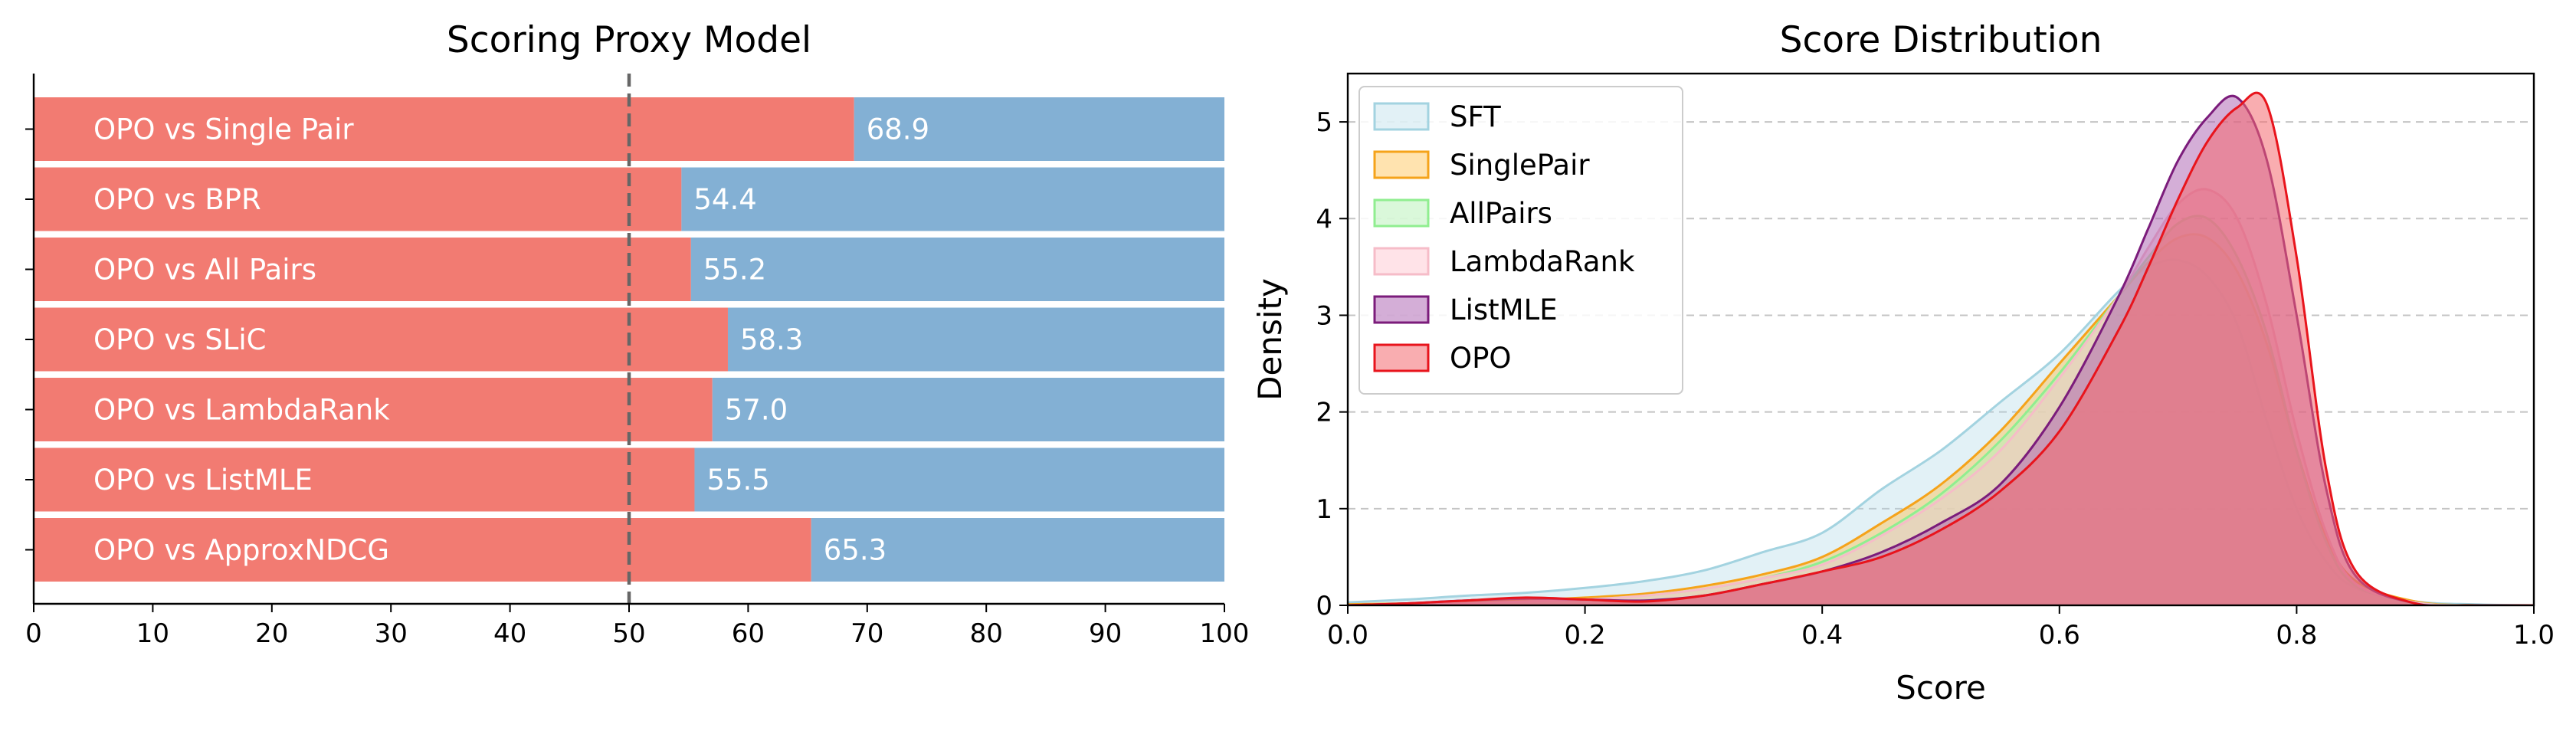 This screenshot has height=731, width=2576. Describe the element at coordinates (391, 633) in the screenshot. I see `left-x-tick-label: 30` at that location.